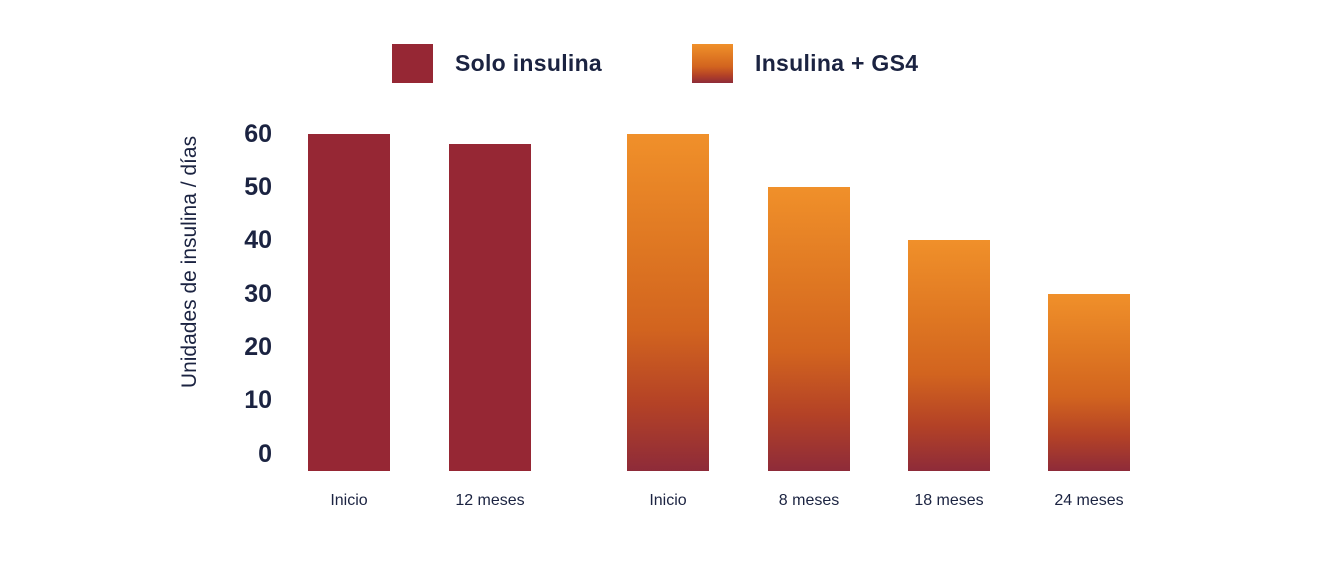 Image resolution: width=1320 pixels, height=578 pixels. What do you see at coordinates (258, 240) in the screenshot?
I see `y-axis-tick-40: 40` at bounding box center [258, 240].